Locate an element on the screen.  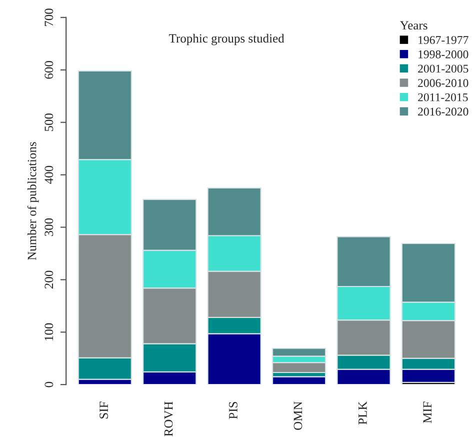
y-tick-label: 400 is located at coordinates (49, 175).